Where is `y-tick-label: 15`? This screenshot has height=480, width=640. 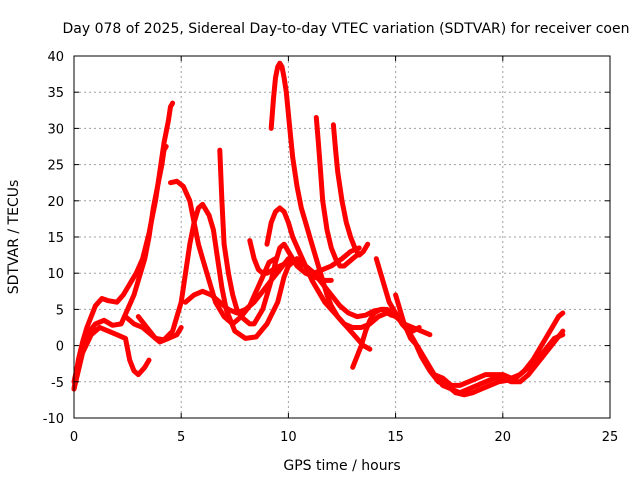
y-tick-label: 15 is located at coordinates (55, 238).